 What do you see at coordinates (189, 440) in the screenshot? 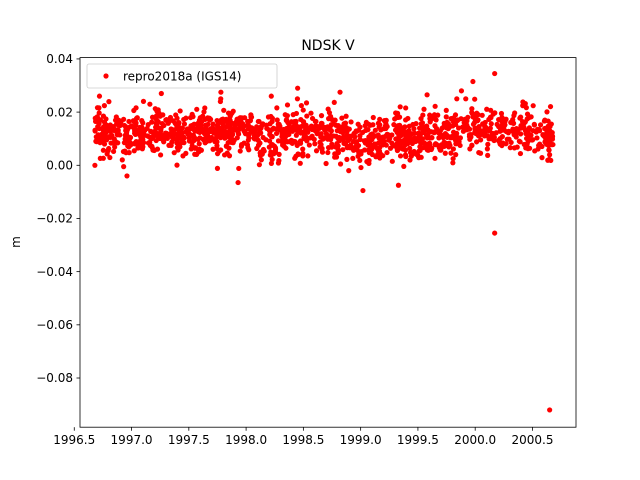
I see `x-tick-label: 1997.5` at bounding box center [189, 440].